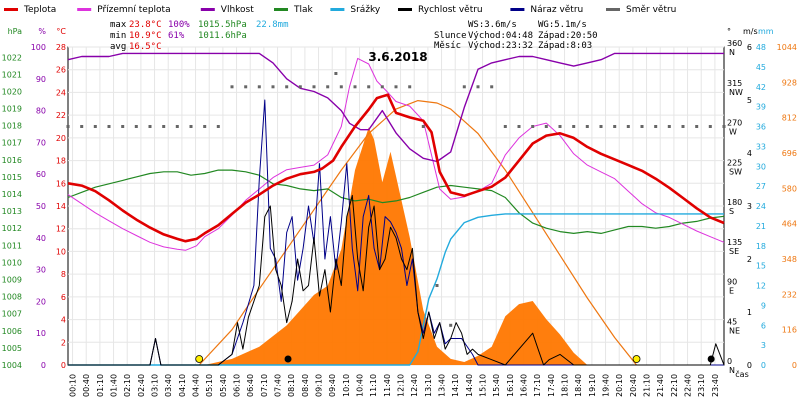 This screenshot has height=400, width=800. What do you see at coordinates (761, 226) in the screenshot?
I see `rain-axis-tick: 21` at bounding box center [761, 226].